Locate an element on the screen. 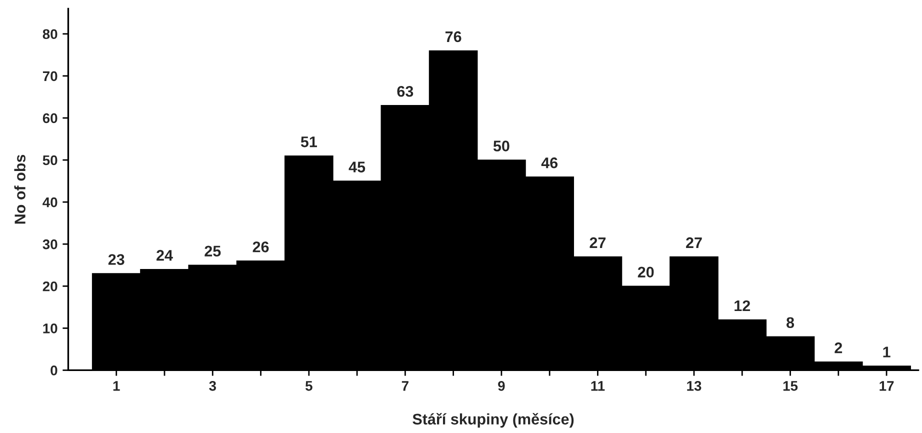  x-tick-label: 1 is located at coordinates (116, 386).